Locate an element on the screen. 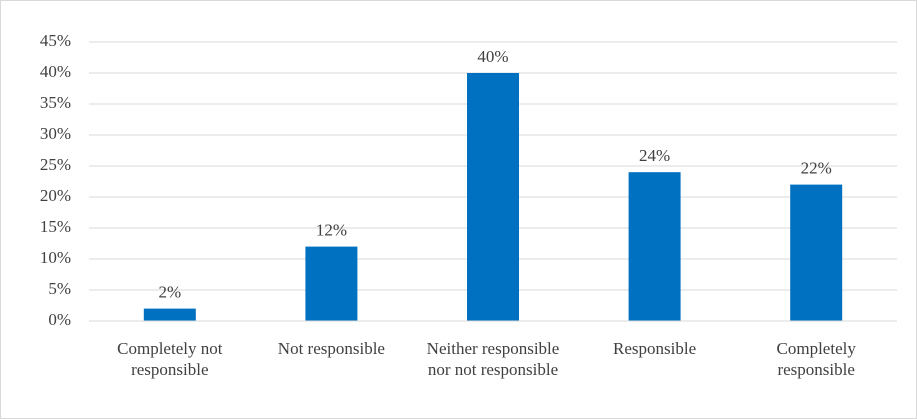 The width and height of the screenshot is (917, 419). y-tick-label: 40% is located at coordinates (55, 71).